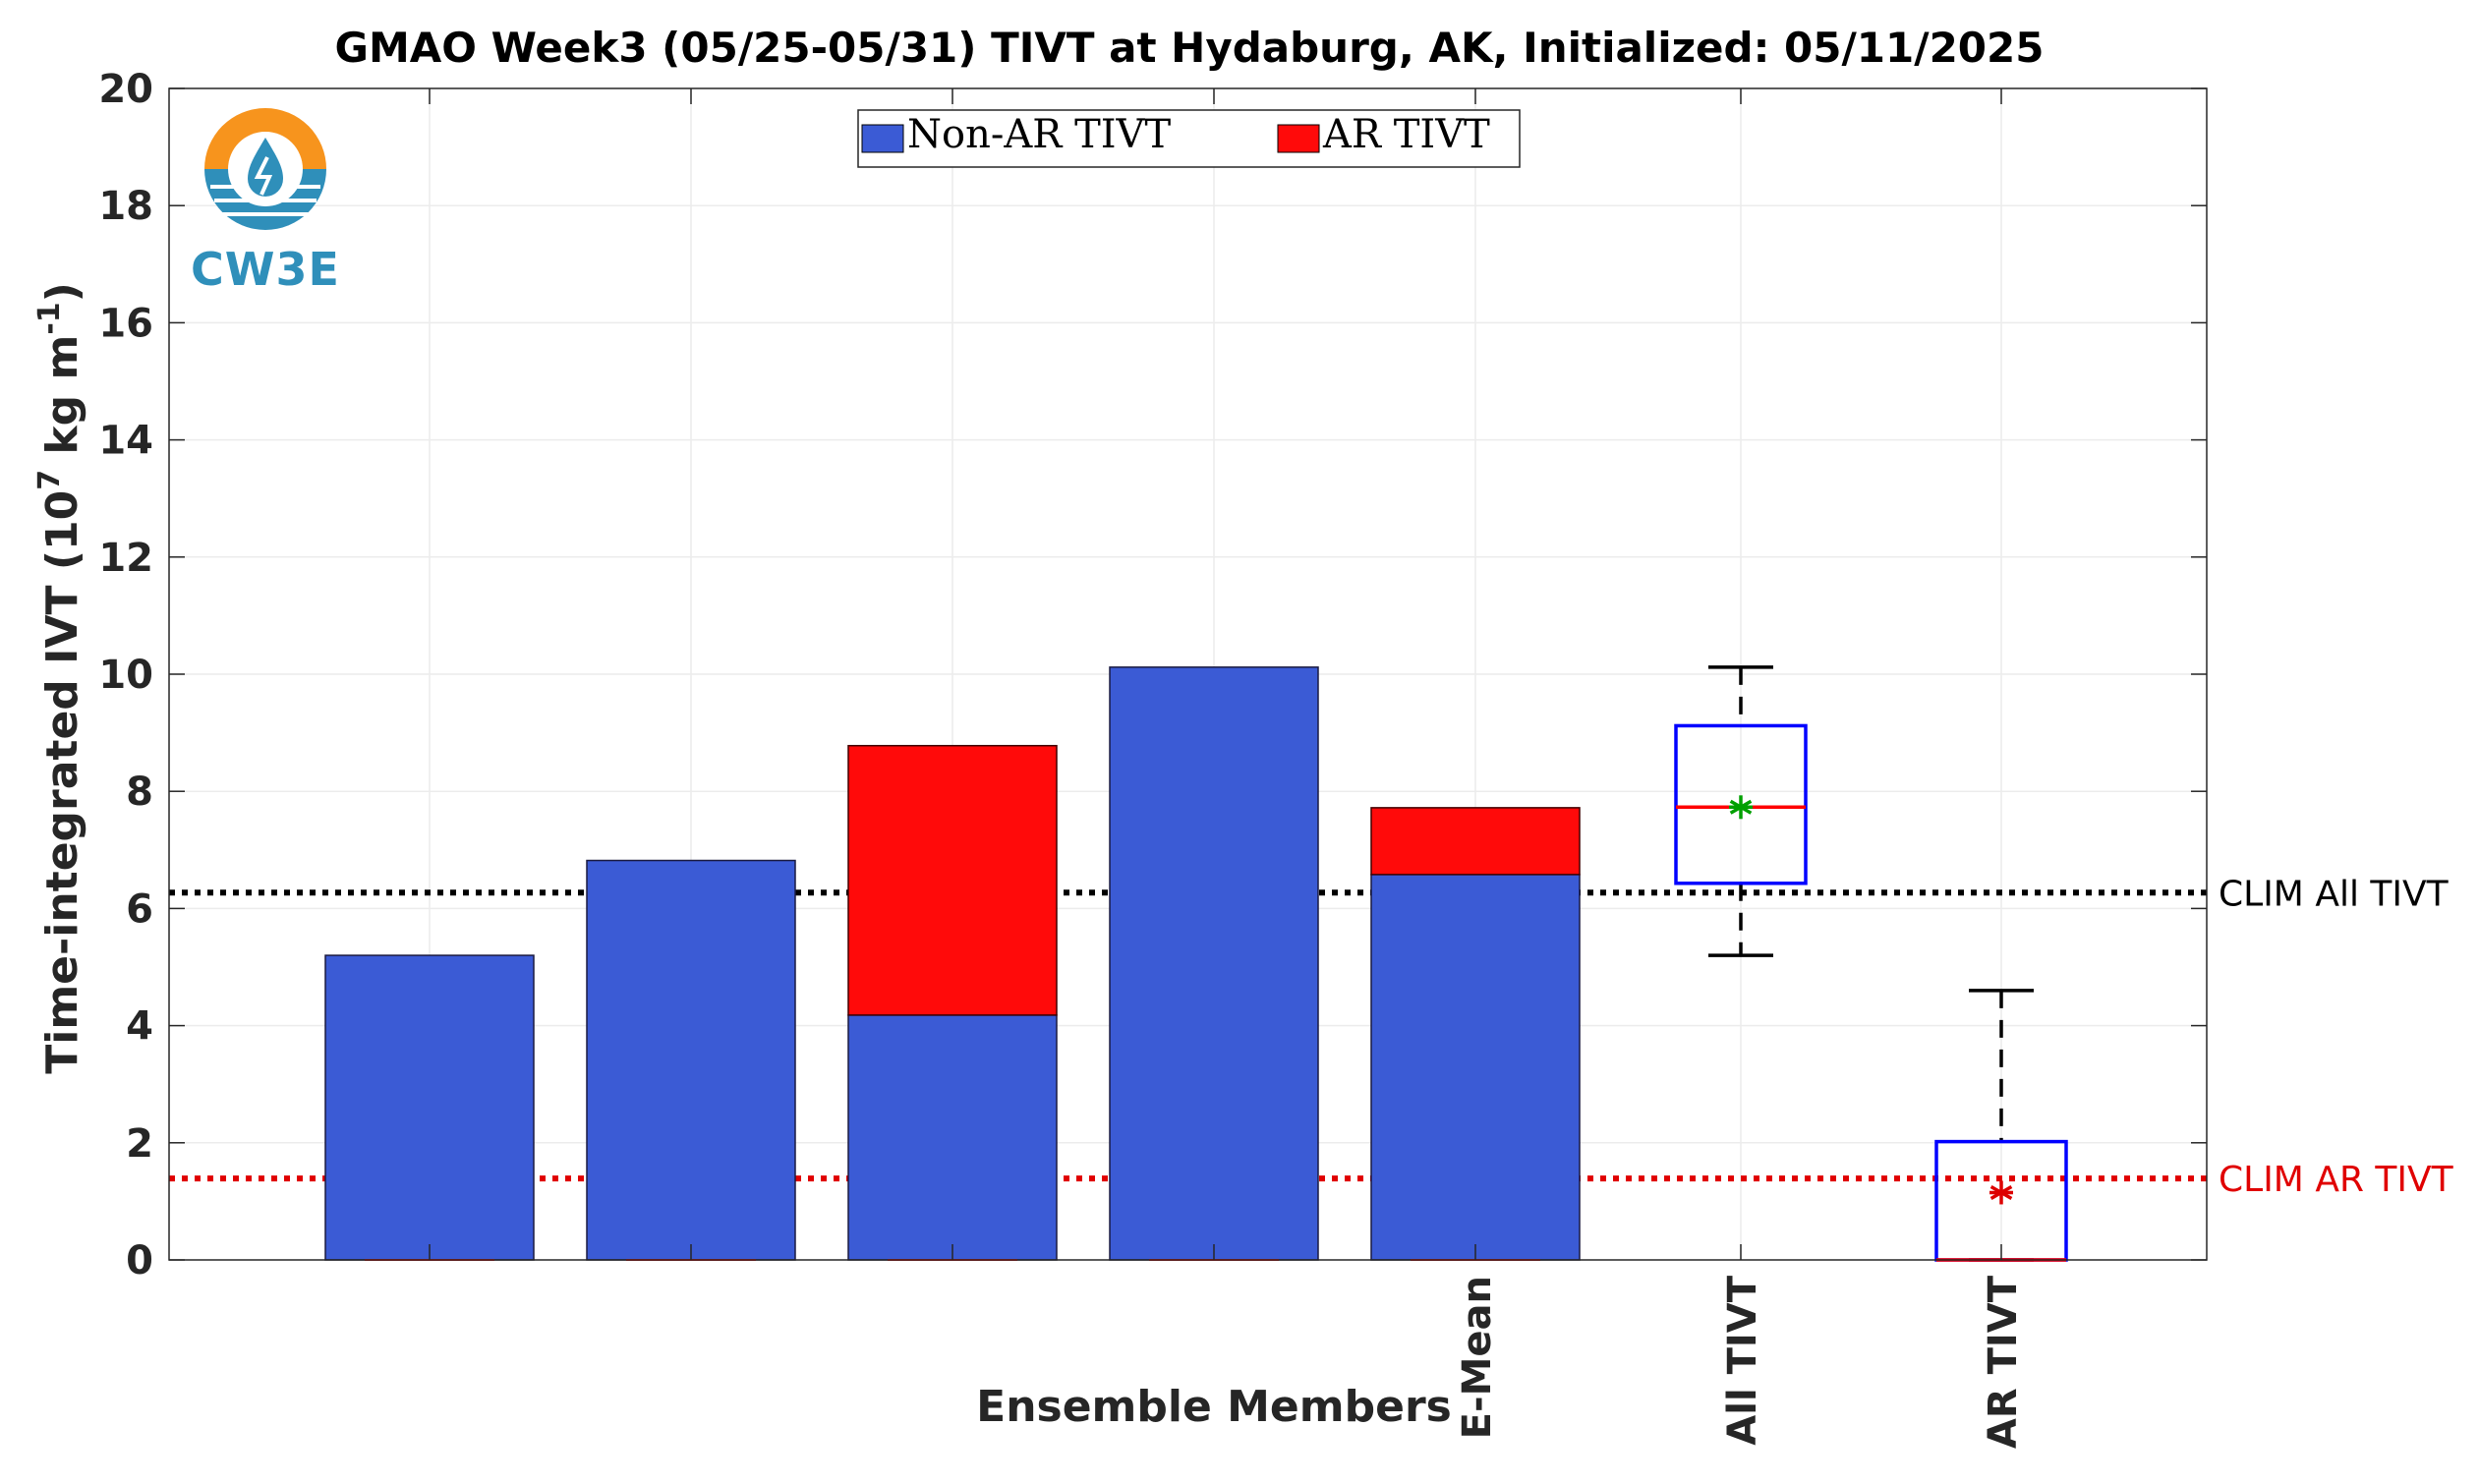 The width and height of the screenshot is (2479, 1484). I want to click on y-label-part3: ), so click(62, 292).